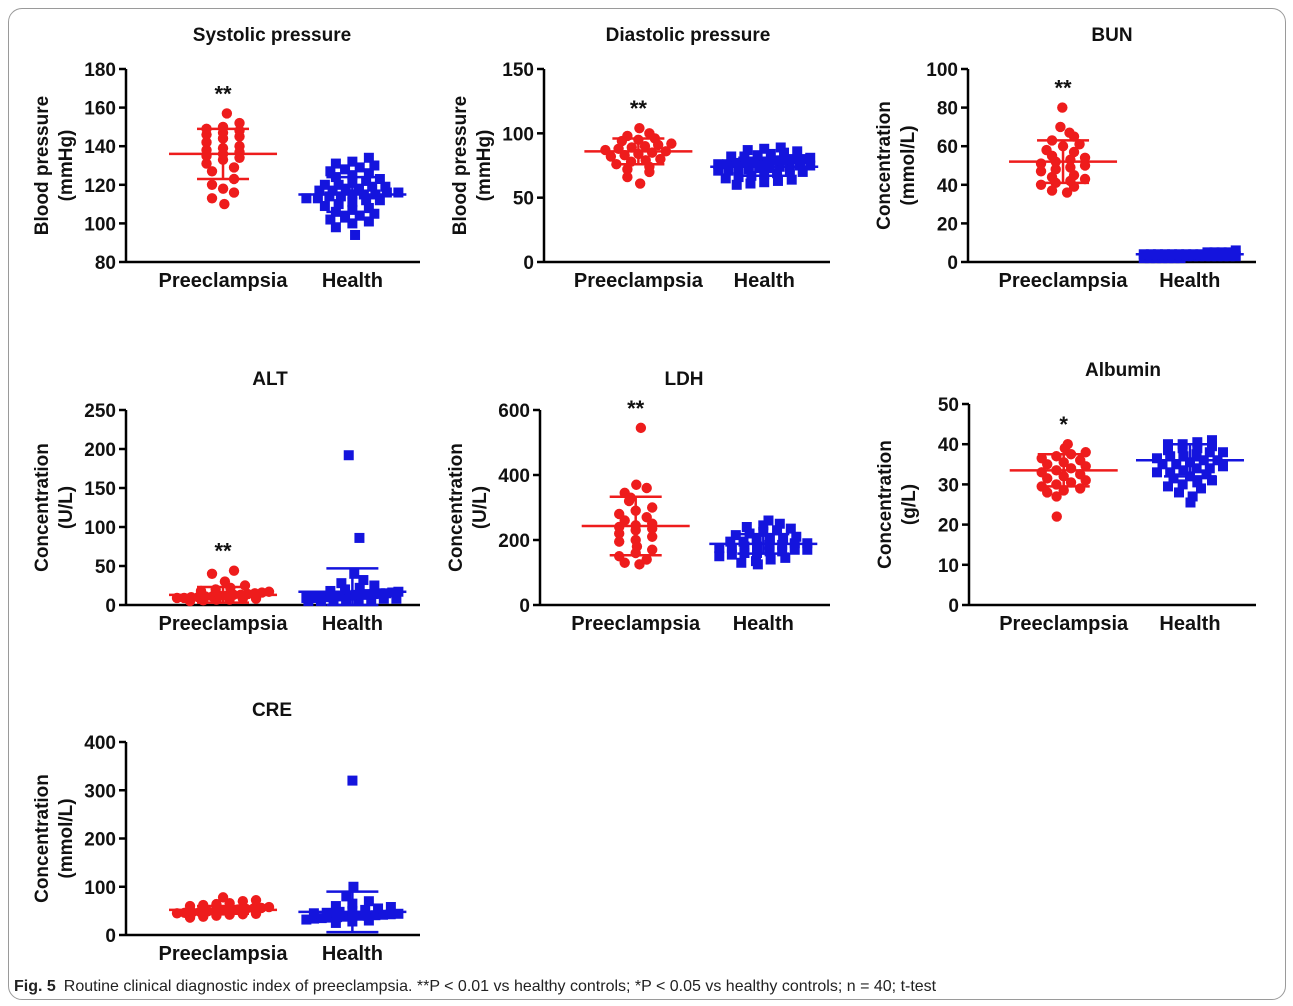 This screenshot has height=1006, width=1293. I want to click on x-category-label: Preeclampsia, so click(1064, 624).